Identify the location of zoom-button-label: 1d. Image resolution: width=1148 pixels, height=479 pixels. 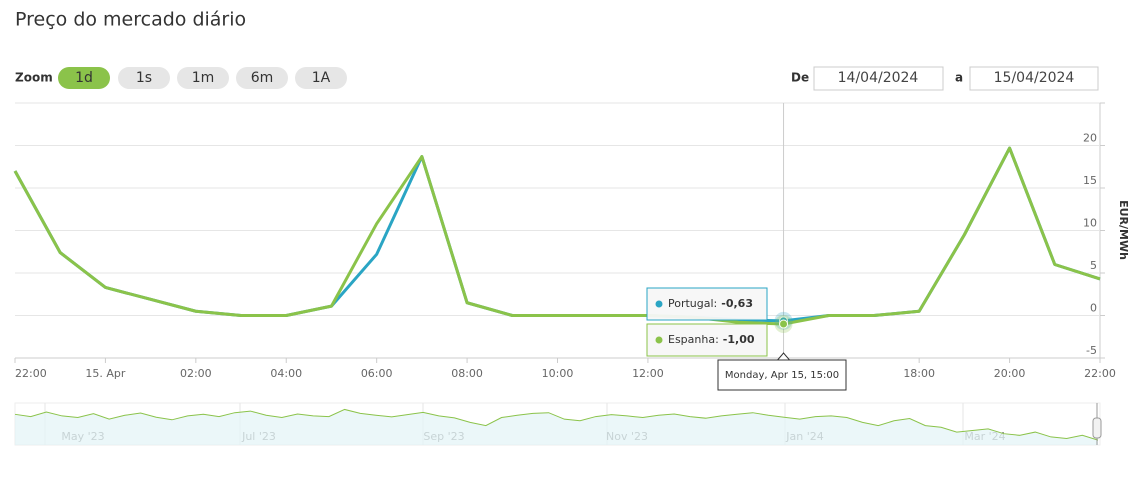
(84, 78).